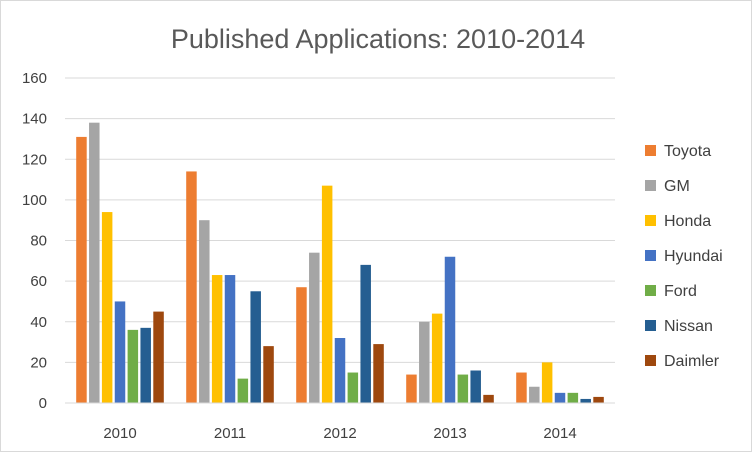 The height and width of the screenshot is (452, 752). What do you see at coordinates (650, 220) in the screenshot?
I see `legend-swatch-honda` at bounding box center [650, 220].